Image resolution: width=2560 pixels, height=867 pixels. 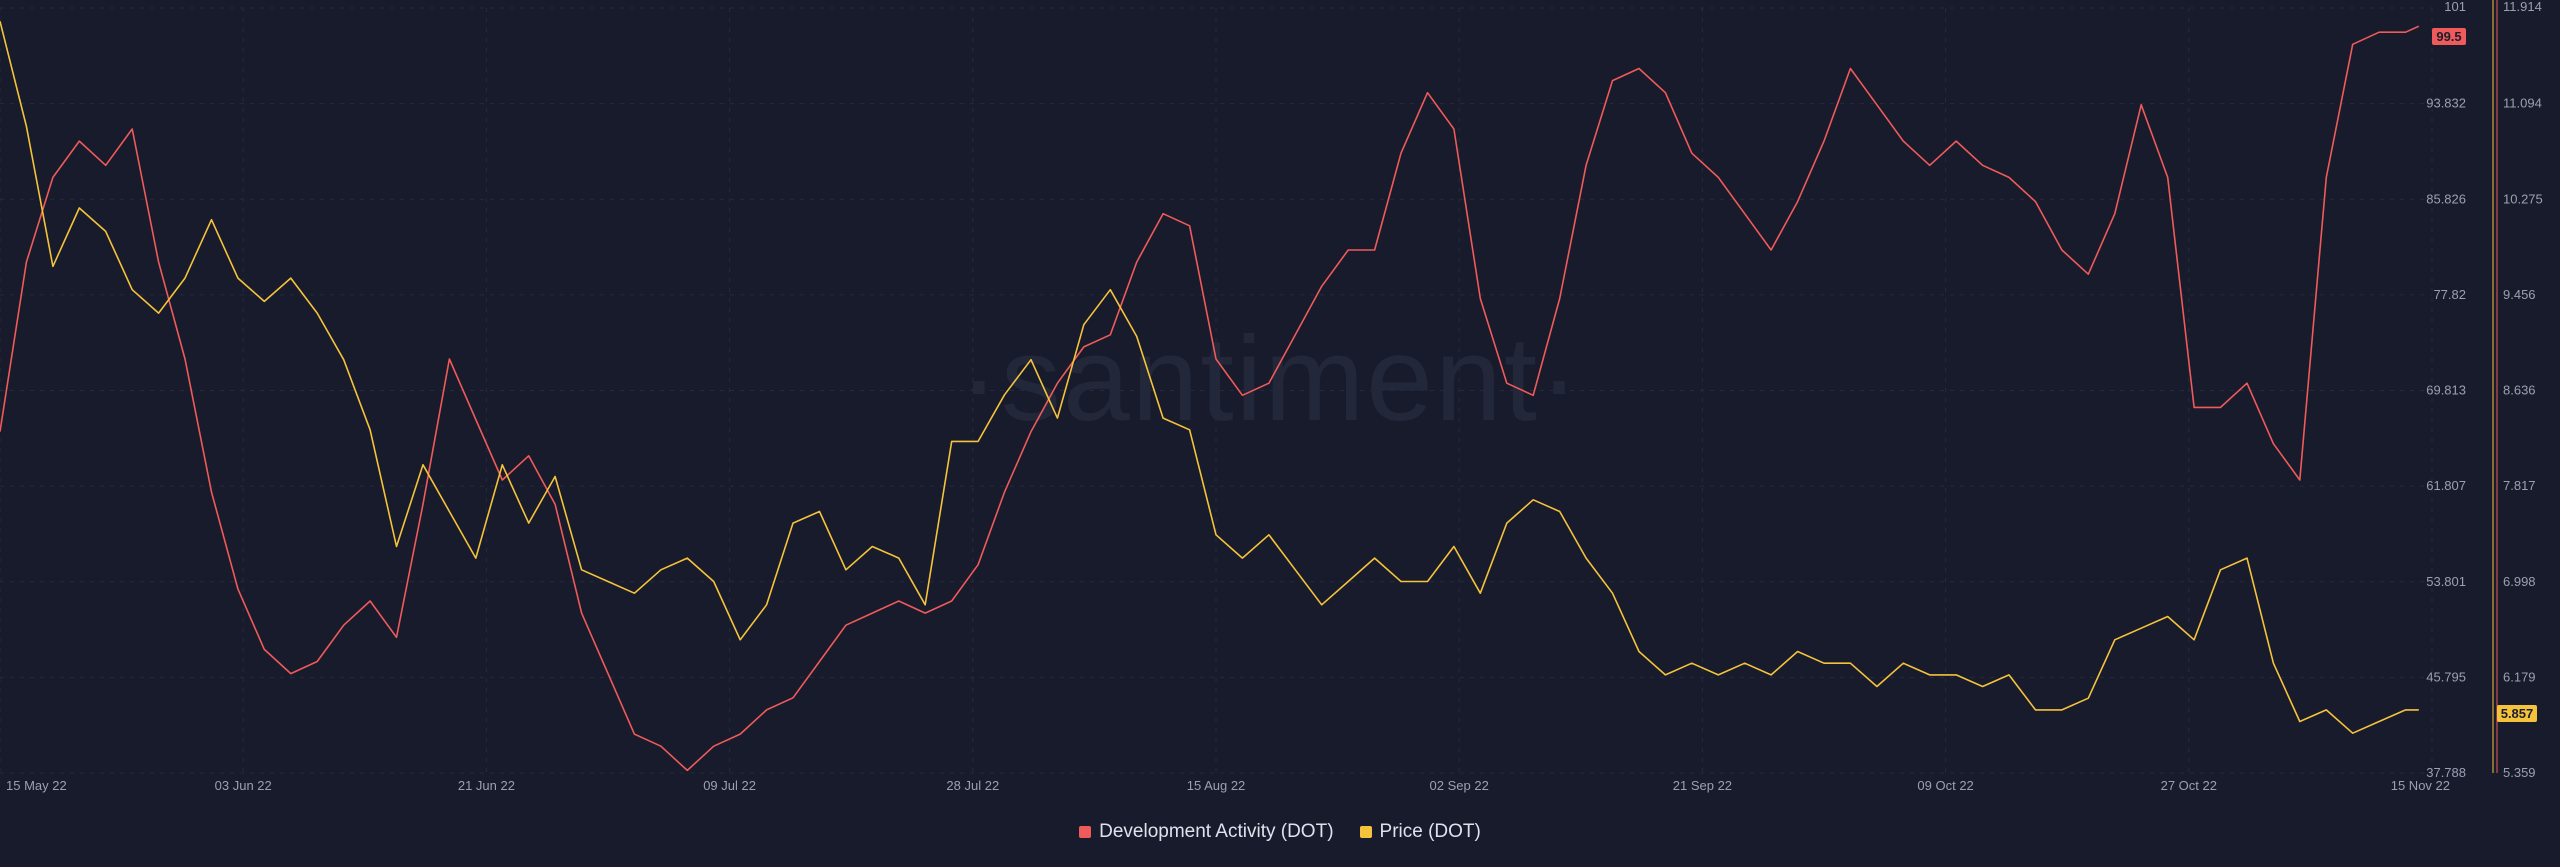 What do you see at coordinates (2446, 772) in the screenshot?
I see `y-left-tick-label: 37.788` at bounding box center [2446, 772].